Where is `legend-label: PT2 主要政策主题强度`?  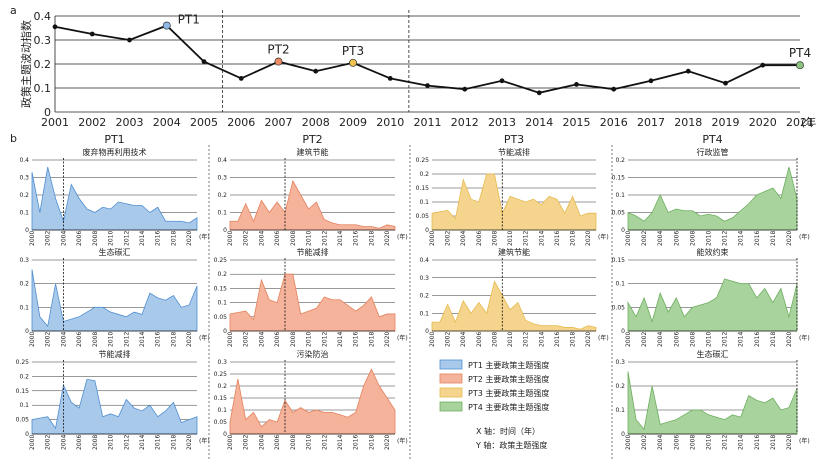
legend-label: PT2 主要政策主题强度 is located at coordinates (508, 379).